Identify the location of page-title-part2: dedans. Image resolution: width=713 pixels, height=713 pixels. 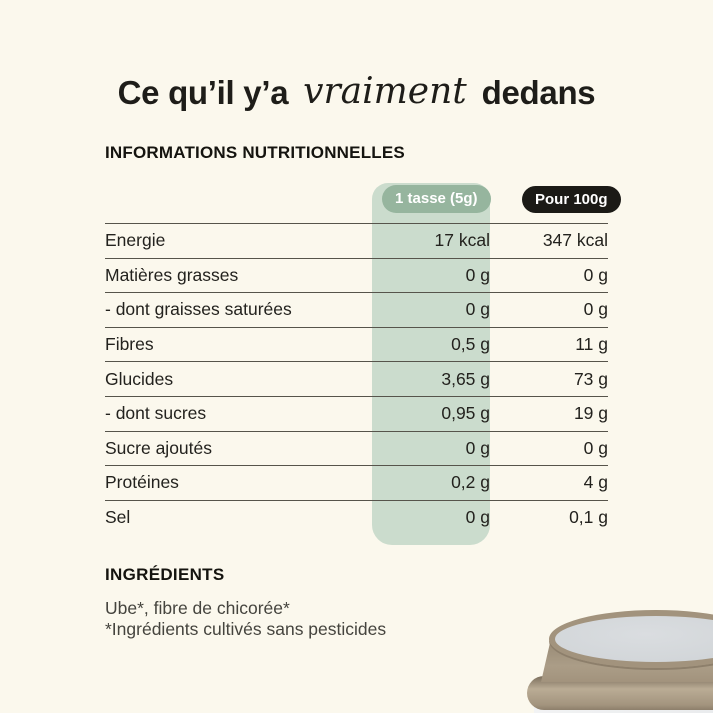
(538, 92).